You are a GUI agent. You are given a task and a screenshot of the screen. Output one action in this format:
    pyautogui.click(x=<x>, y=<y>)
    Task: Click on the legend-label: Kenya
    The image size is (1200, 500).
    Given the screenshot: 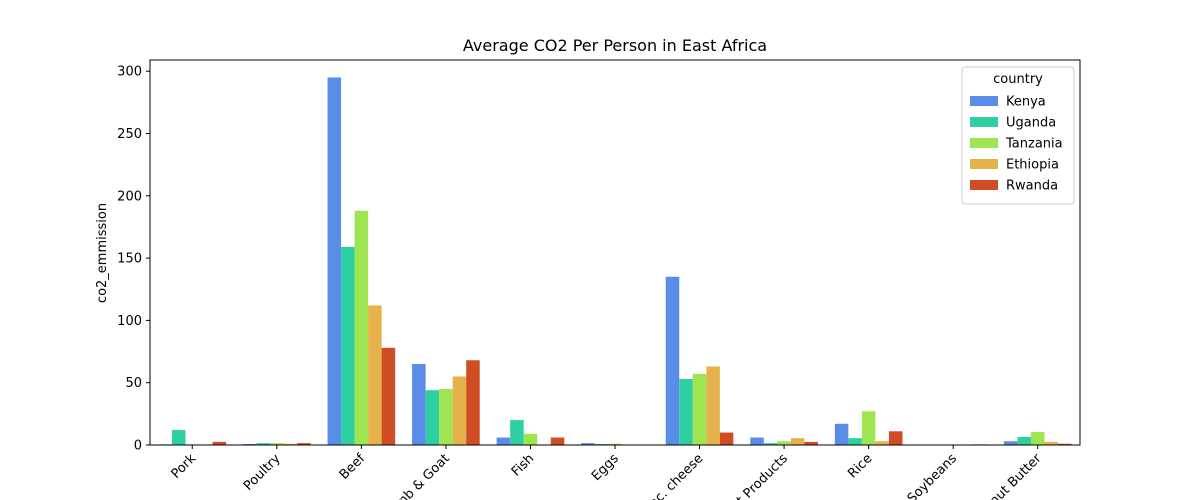 What is the action you would take?
    pyautogui.click(x=1026, y=102)
    